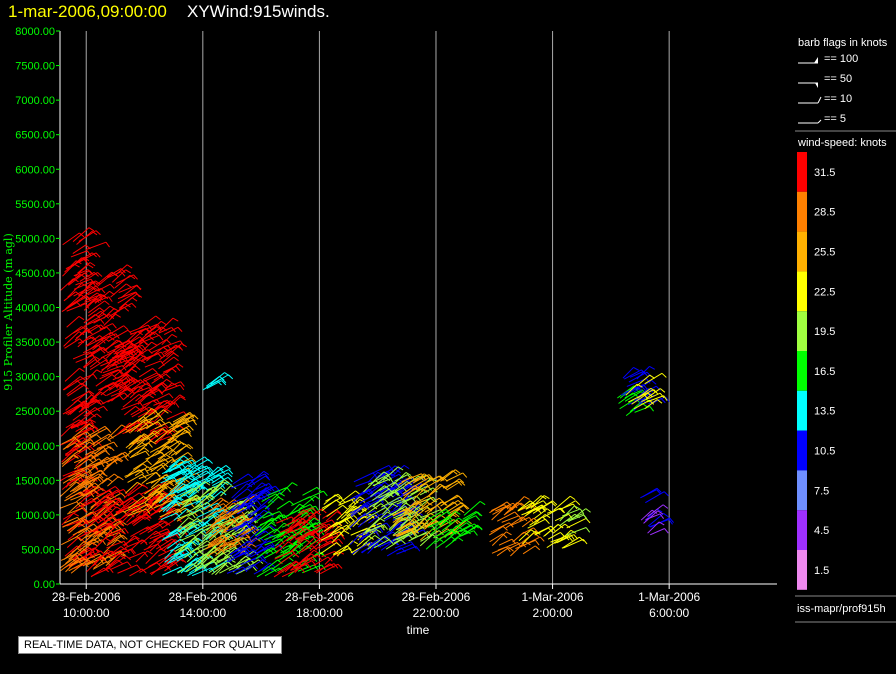 The image size is (896, 674). I want to click on y-tick-label: 6000.00, so click(35, 170).